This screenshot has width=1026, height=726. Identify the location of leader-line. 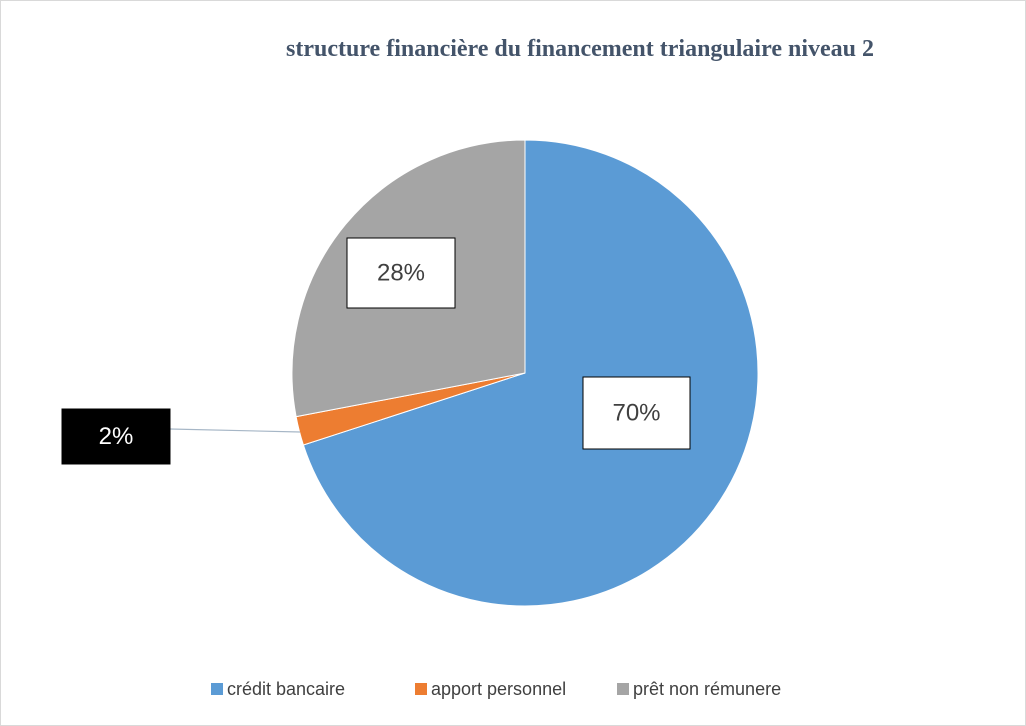
(235, 430).